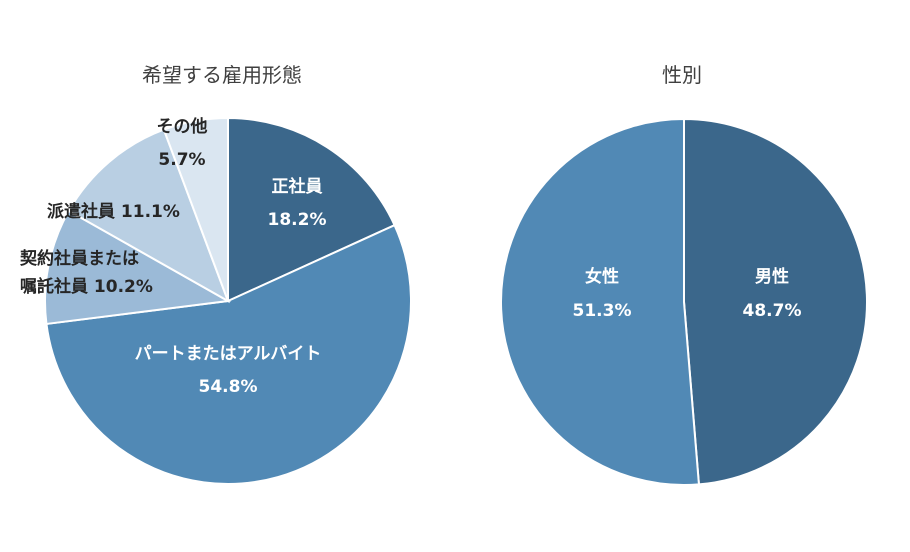 The image size is (910, 552). I want to click on slice-value-label: 5.7%, so click(181, 160).